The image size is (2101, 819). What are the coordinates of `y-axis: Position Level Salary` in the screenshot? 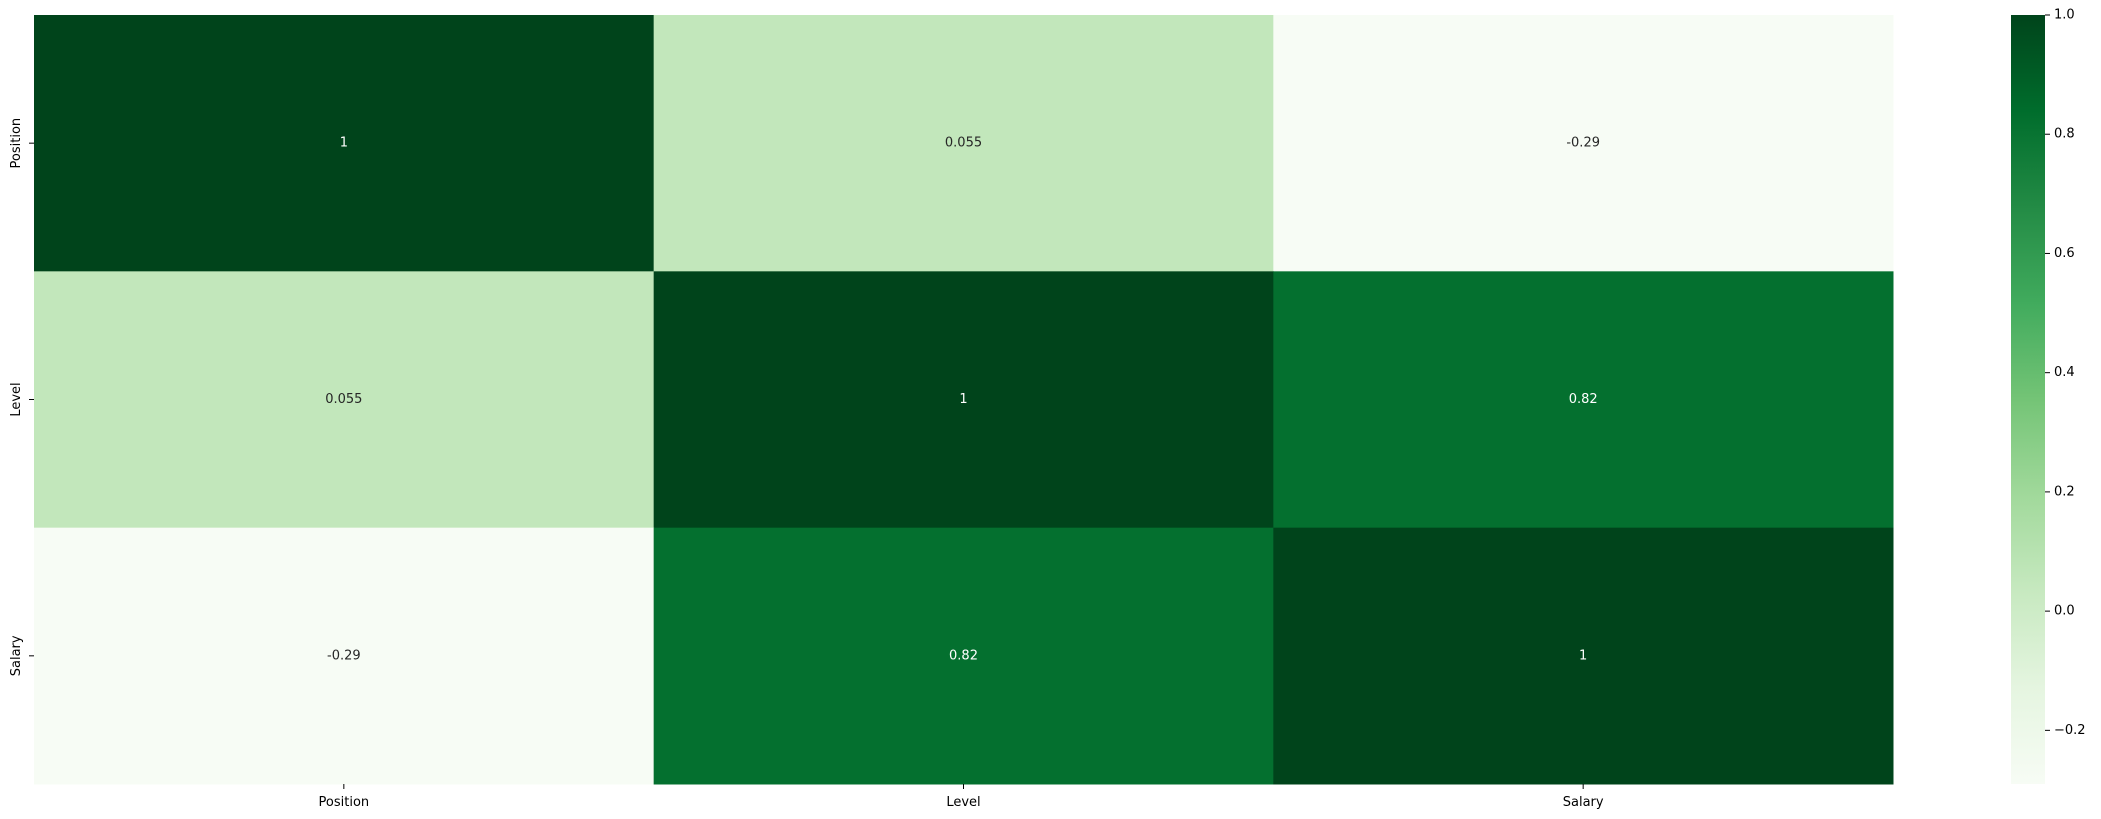 It's located at (21, 397).